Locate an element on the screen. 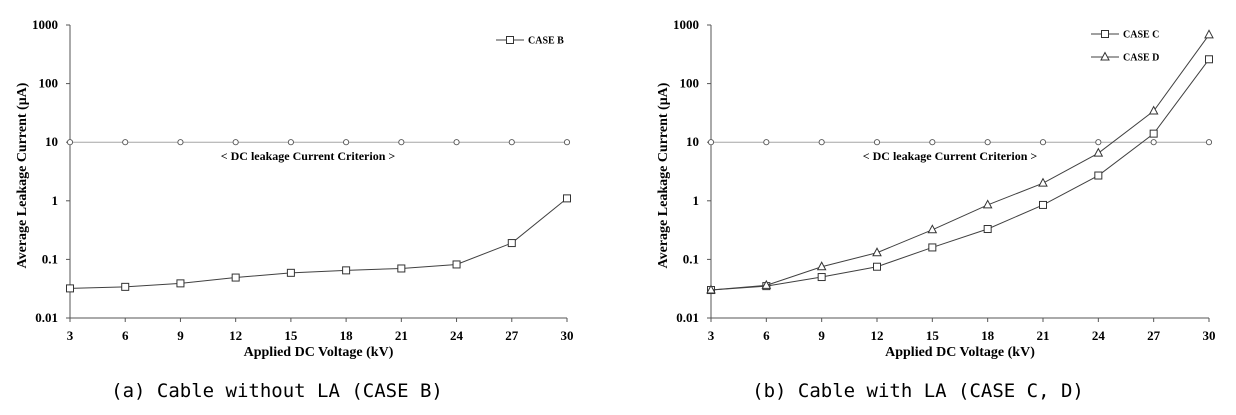  chart-caption: (a) Cable without LA (CASE B) is located at coordinates (277, 391).